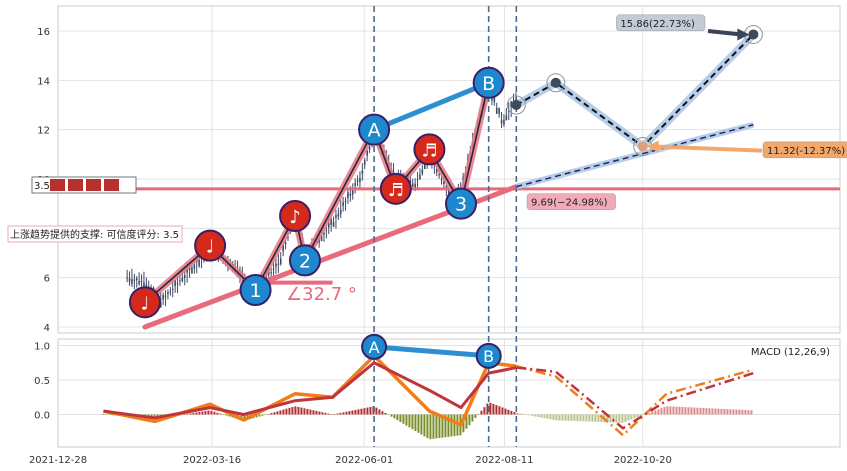 The image size is (847, 471). What do you see at coordinates (42, 381) in the screenshot?
I see `macd-y-tick-label: 0.5` at bounding box center [42, 381].